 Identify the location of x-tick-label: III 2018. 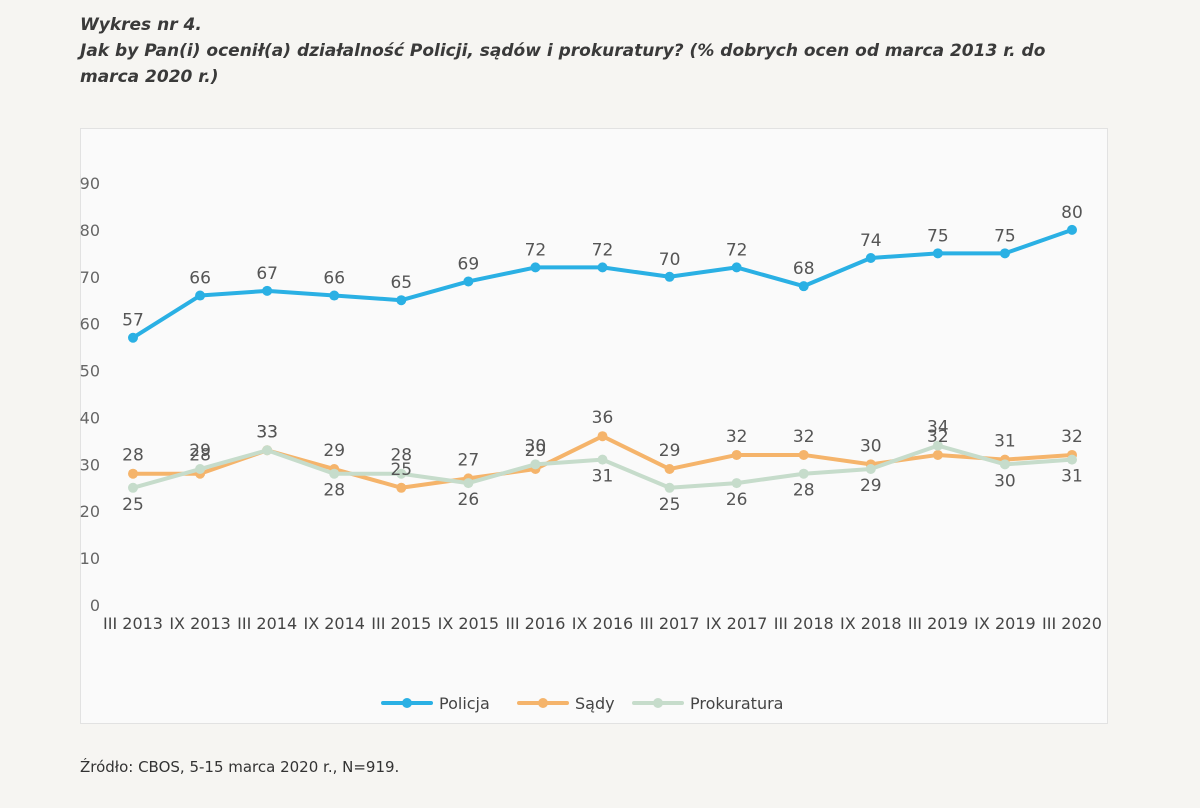
(804, 623).